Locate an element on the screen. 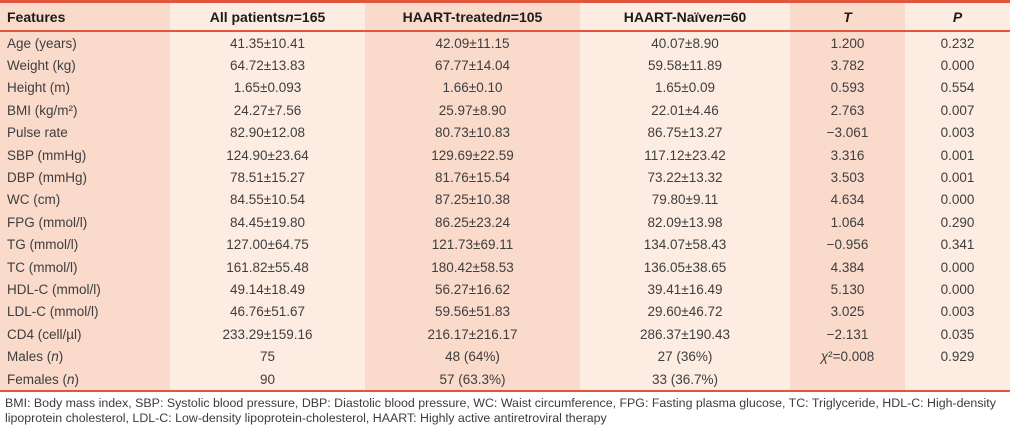 The image size is (1010, 431). row-label: Pulse rate is located at coordinates (85, 132).